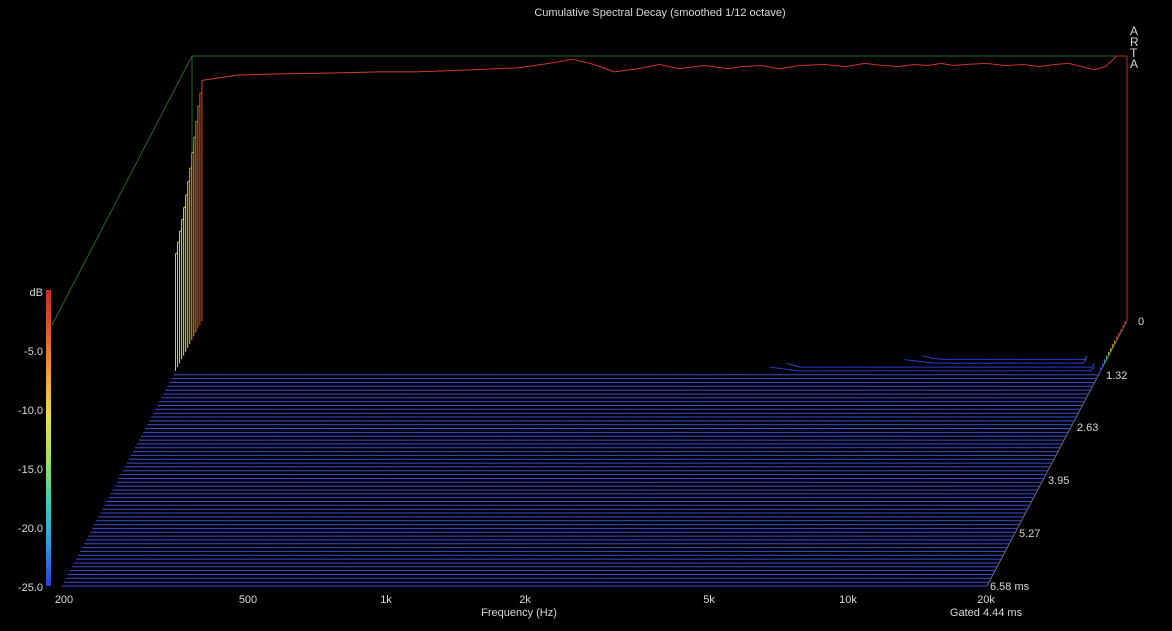 The width and height of the screenshot is (1172, 631). I want to click on time-tick-label: 3.95, so click(1058, 481).